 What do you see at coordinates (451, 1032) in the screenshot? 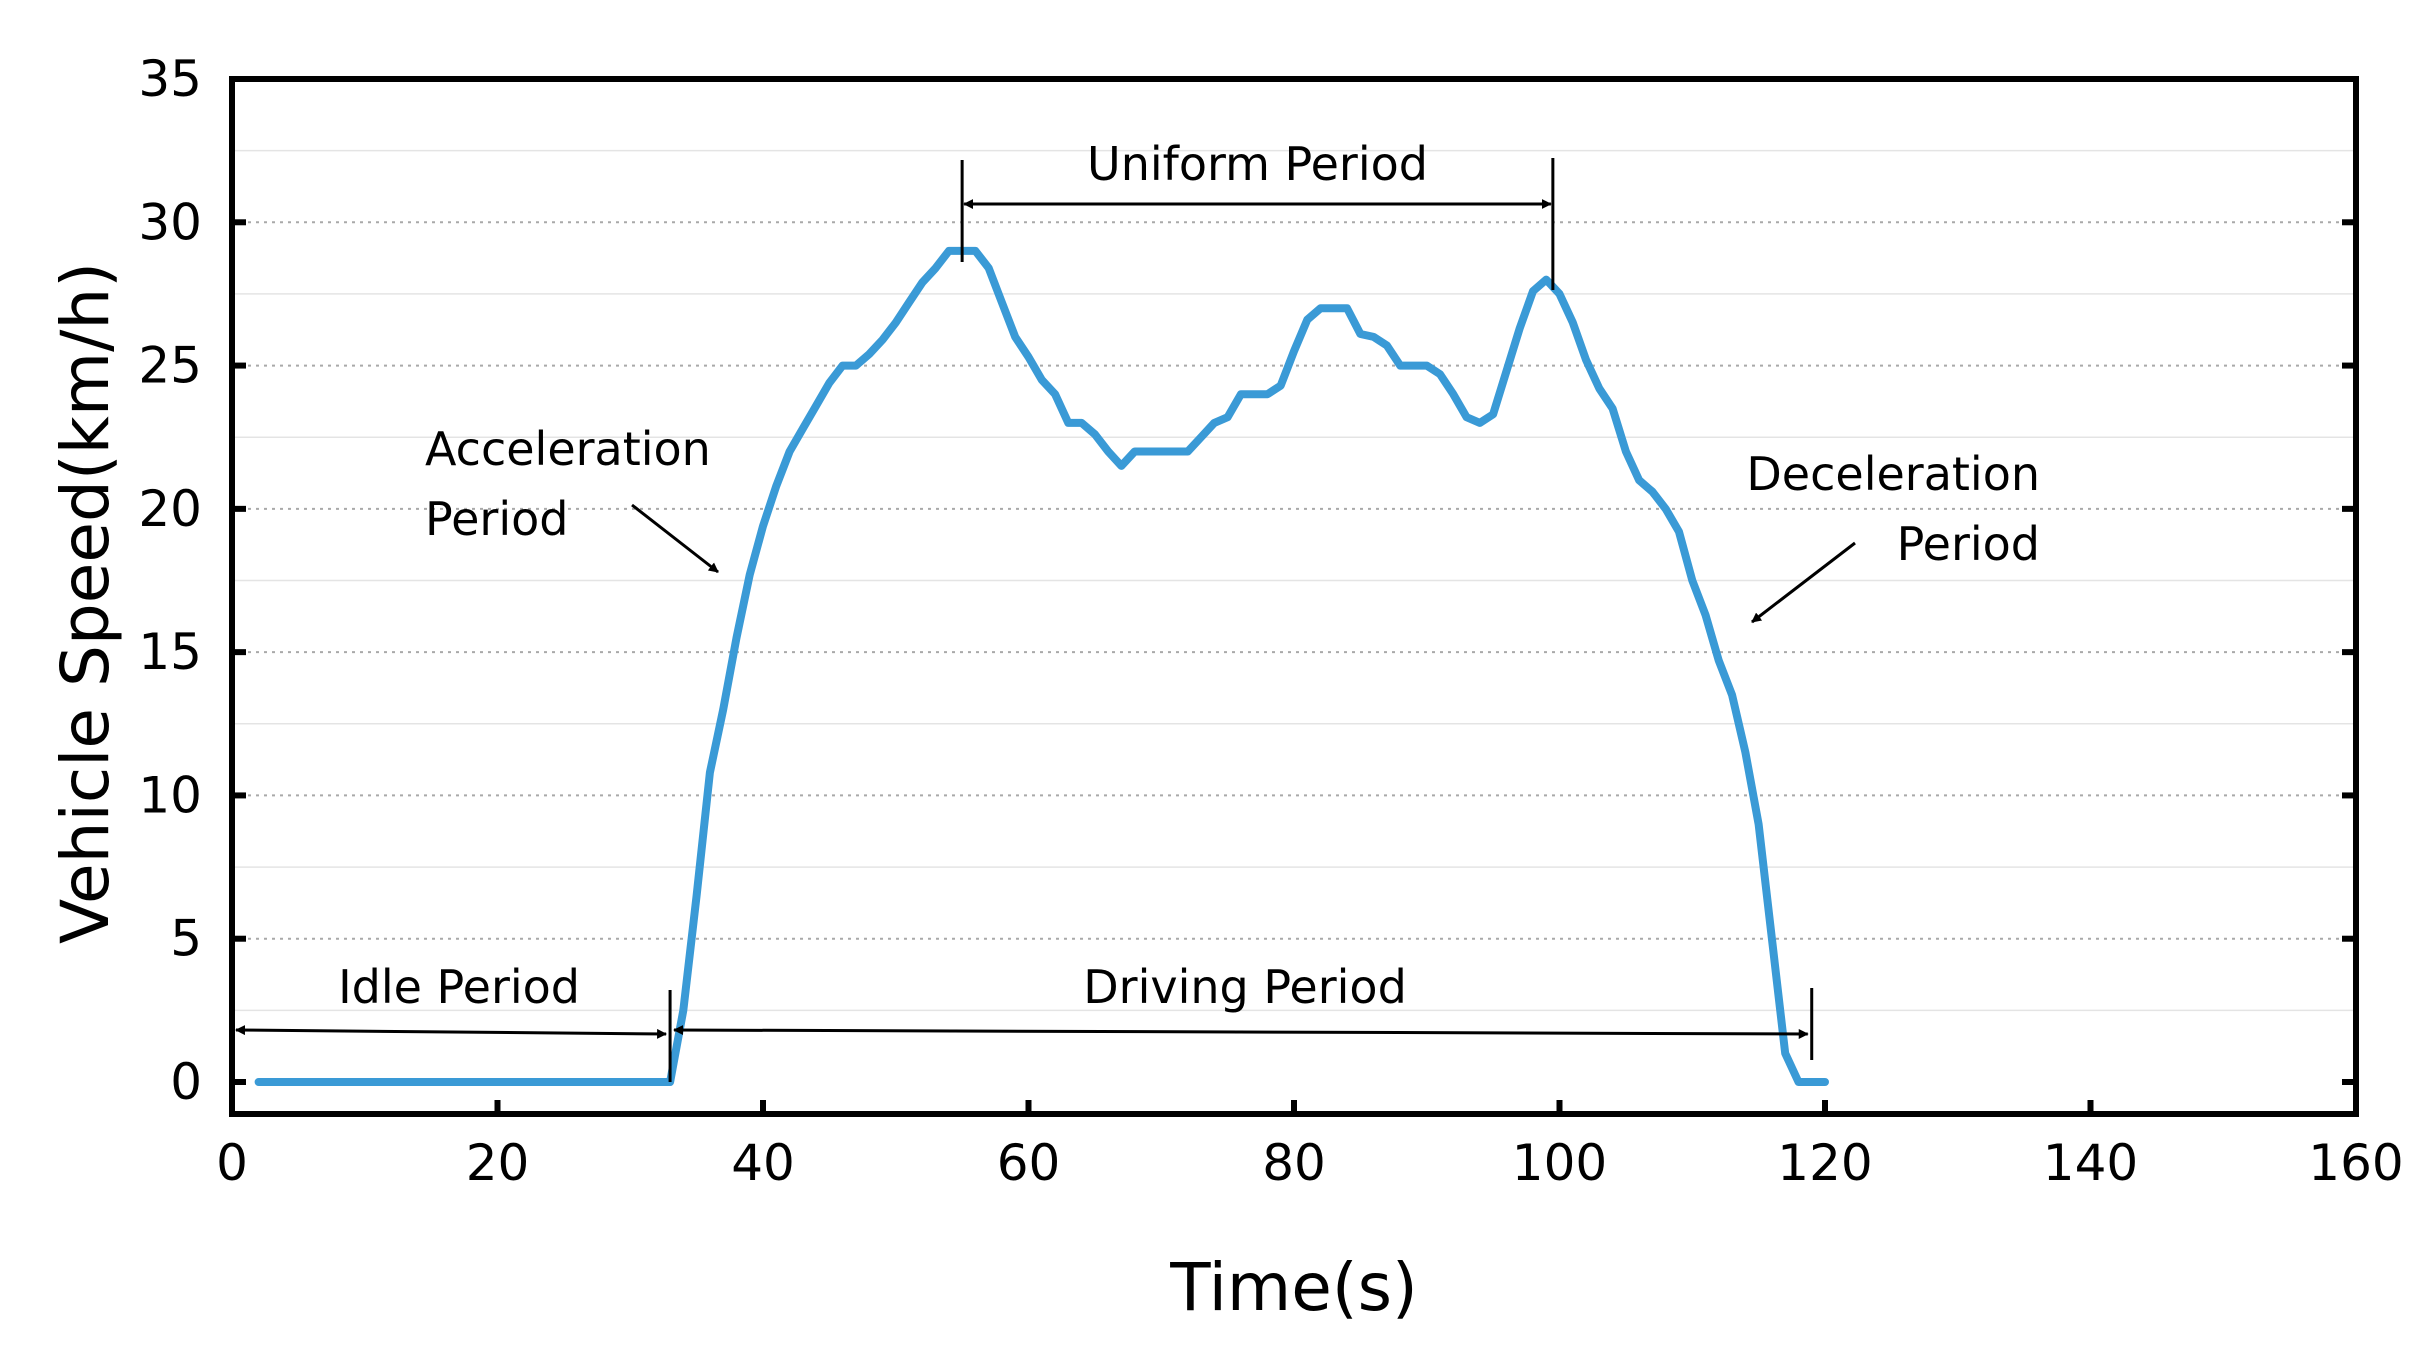
I see `idle-period-arrow` at bounding box center [451, 1032].